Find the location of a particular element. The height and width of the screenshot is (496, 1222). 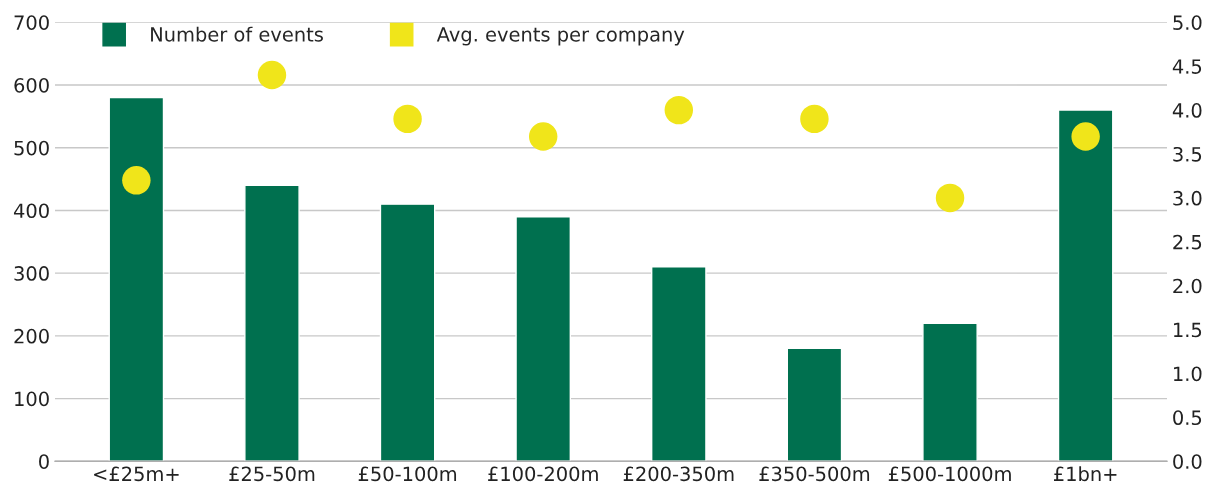

x-tick-label: £500-1000m is located at coordinates (949, 474).